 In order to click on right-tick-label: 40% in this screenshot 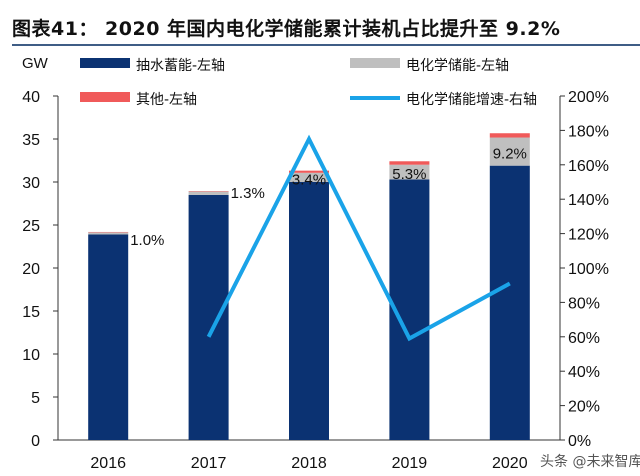, I will do `click(584, 372)`.